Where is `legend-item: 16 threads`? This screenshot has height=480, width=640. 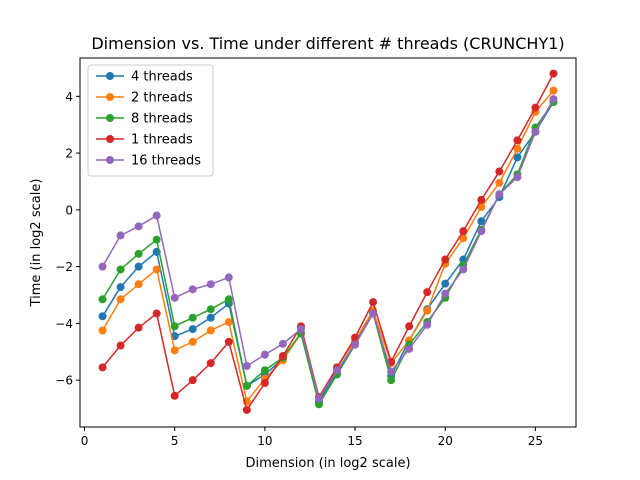 legend-item: 16 threads is located at coordinates (148, 161).